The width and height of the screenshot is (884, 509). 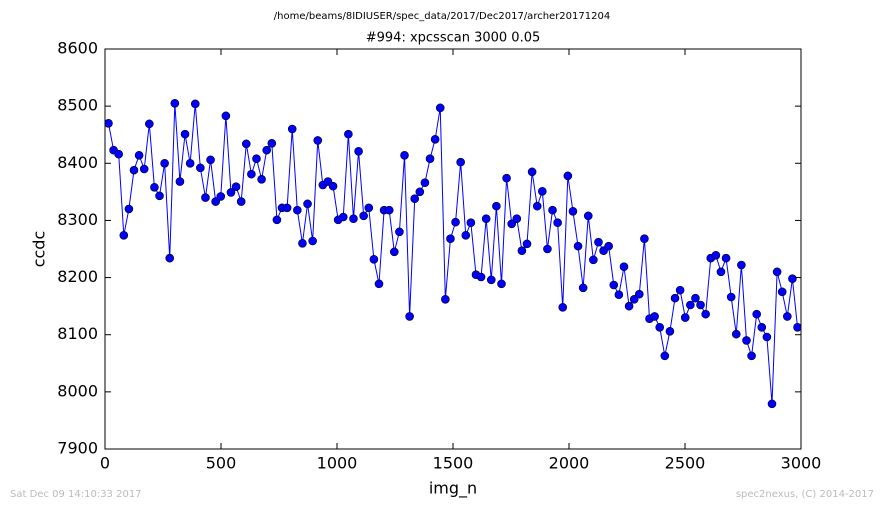 What do you see at coordinates (569, 463) in the screenshot?
I see `x-tick-label: 2000` at bounding box center [569, 463].